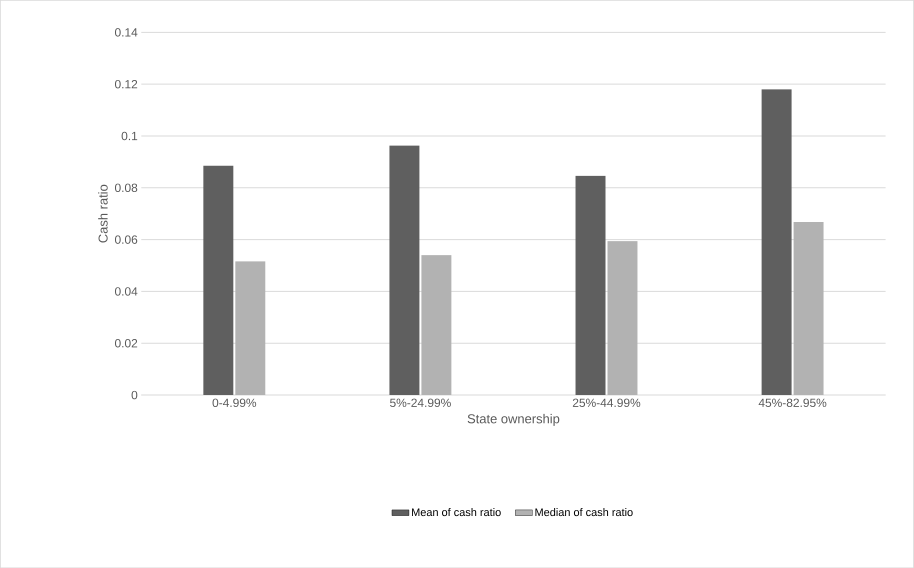 Image resolution: width=914 pixels, height=568 pixels. What do you see at coordinates (126, 84) in the screenshot?
I see `y-tick-label: 0.12` at bounding box center [126, 84].